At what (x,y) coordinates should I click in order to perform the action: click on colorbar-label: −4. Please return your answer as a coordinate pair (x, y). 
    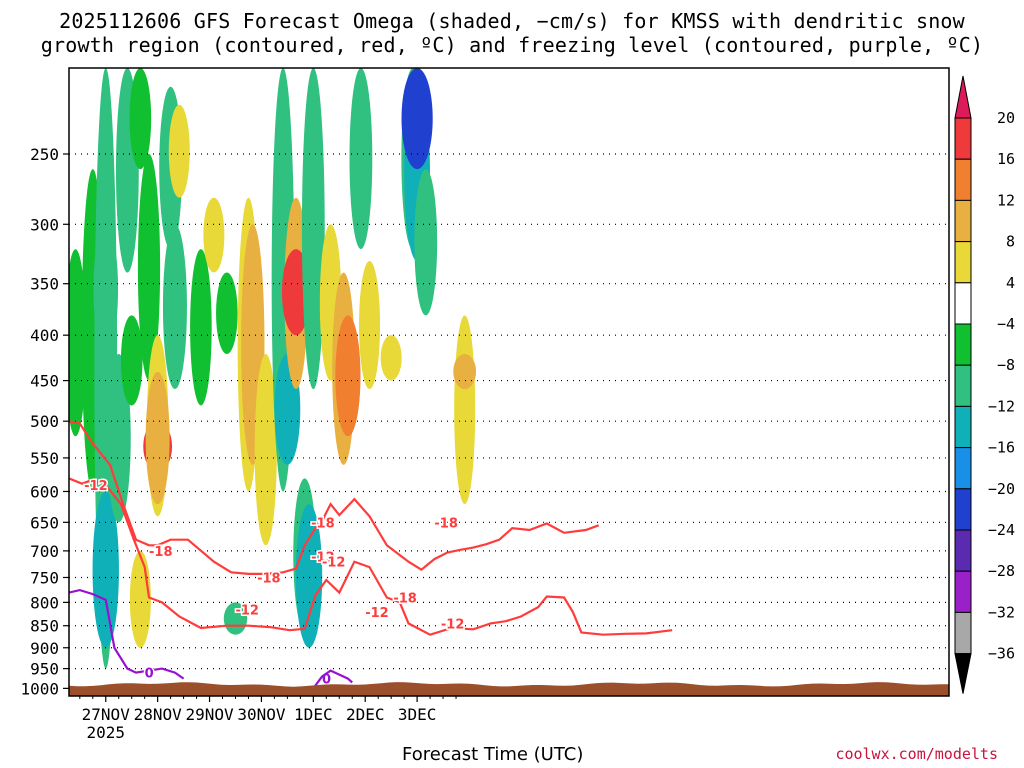
    Looking at the image, I should click on (1006, 324).